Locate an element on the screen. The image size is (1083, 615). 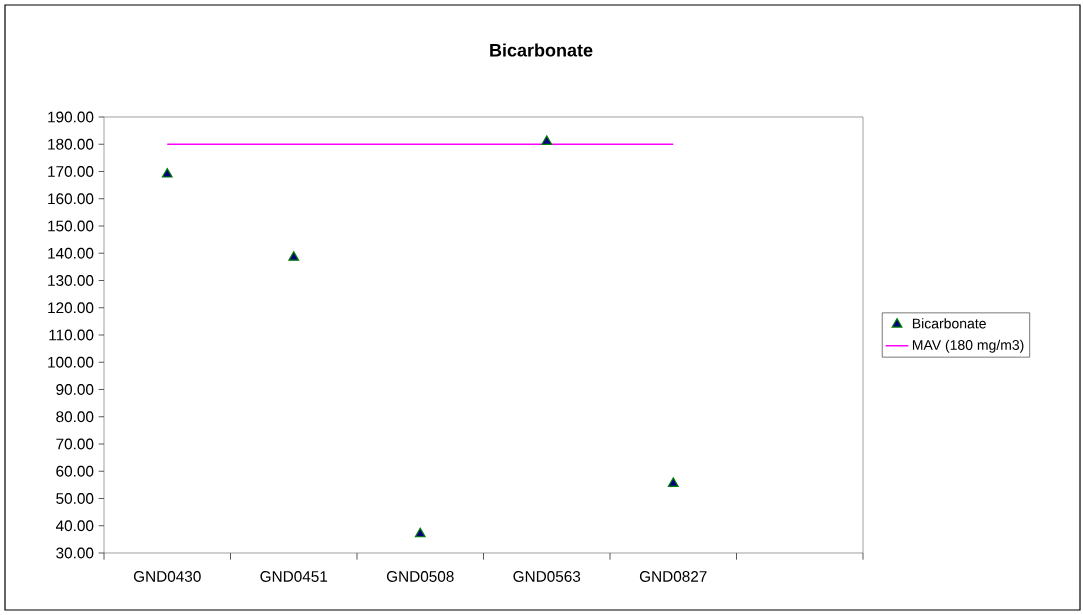
y-tick-label: 100.00 is located at coordinates (71, 362).